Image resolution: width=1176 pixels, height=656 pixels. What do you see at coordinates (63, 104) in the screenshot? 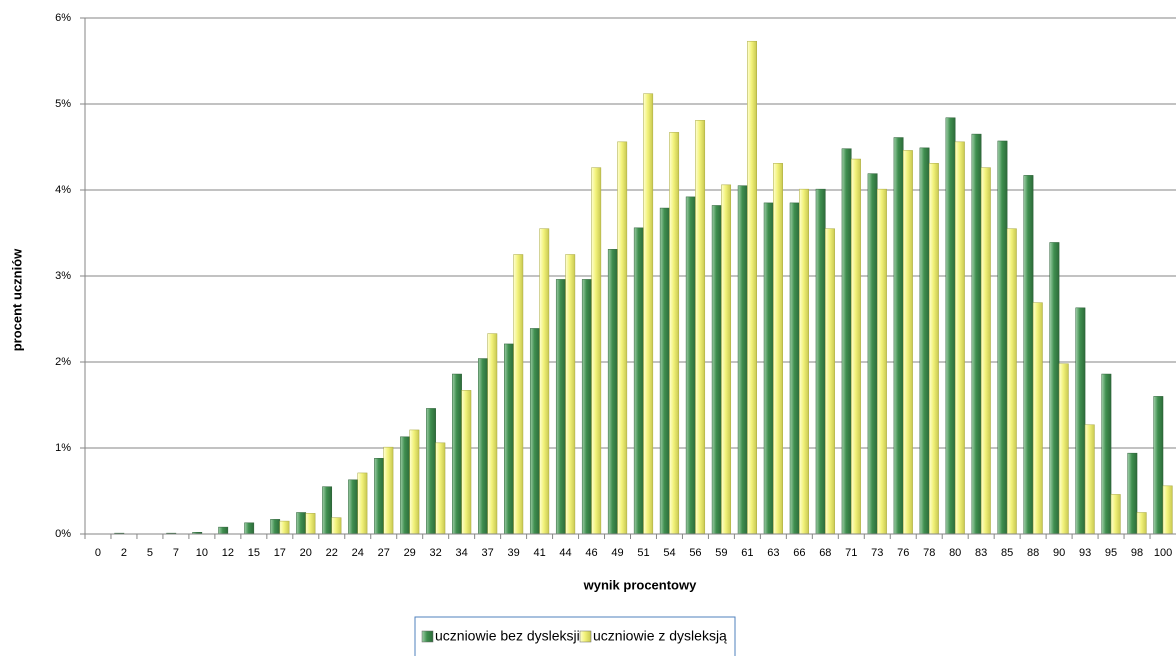
I see `y-tick-label: 5%` at bounding box center [63, 104].